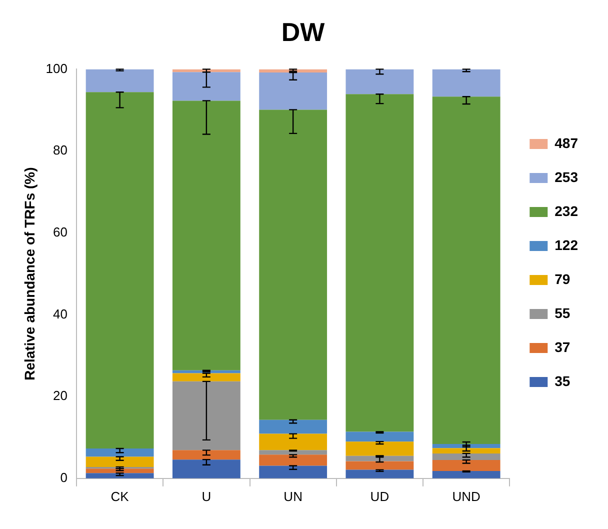 This screenshot has height=529, width=608. Describe the element at coordinates (562, 278) in the screenshot. I see `legend-label: 79` at that location.